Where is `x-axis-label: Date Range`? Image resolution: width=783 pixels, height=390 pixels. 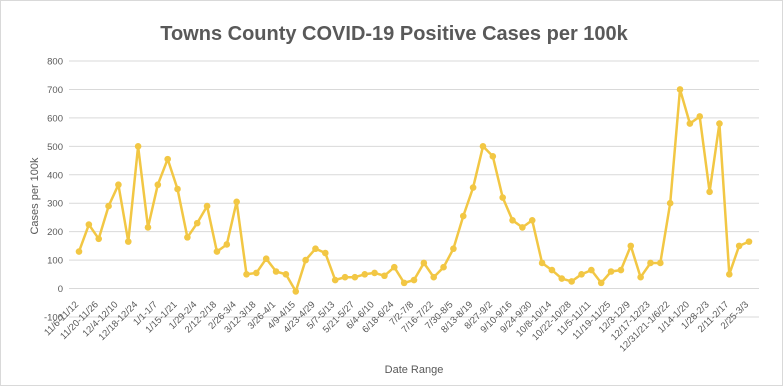
x-axis-label: Date Range is located at coordinates (414, 370).